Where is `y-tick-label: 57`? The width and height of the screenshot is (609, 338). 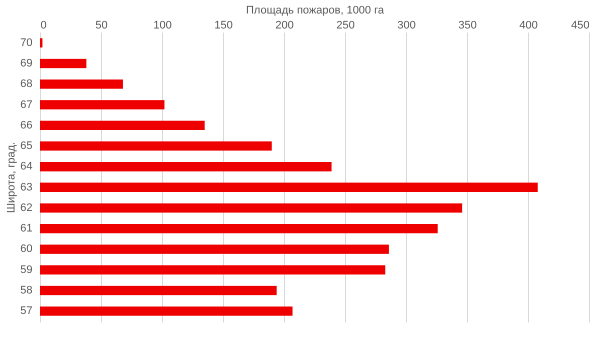
y-tick-label: 57 is located at coordinates (26, 311).